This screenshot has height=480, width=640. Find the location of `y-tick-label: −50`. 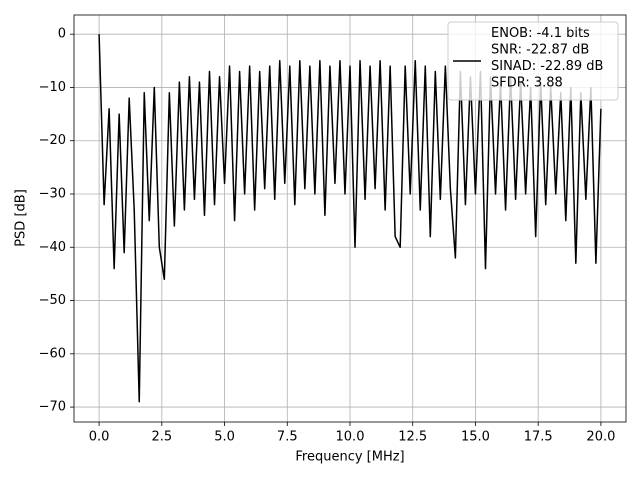

y-tick-label: −50 is located at coordinates (52, 300).